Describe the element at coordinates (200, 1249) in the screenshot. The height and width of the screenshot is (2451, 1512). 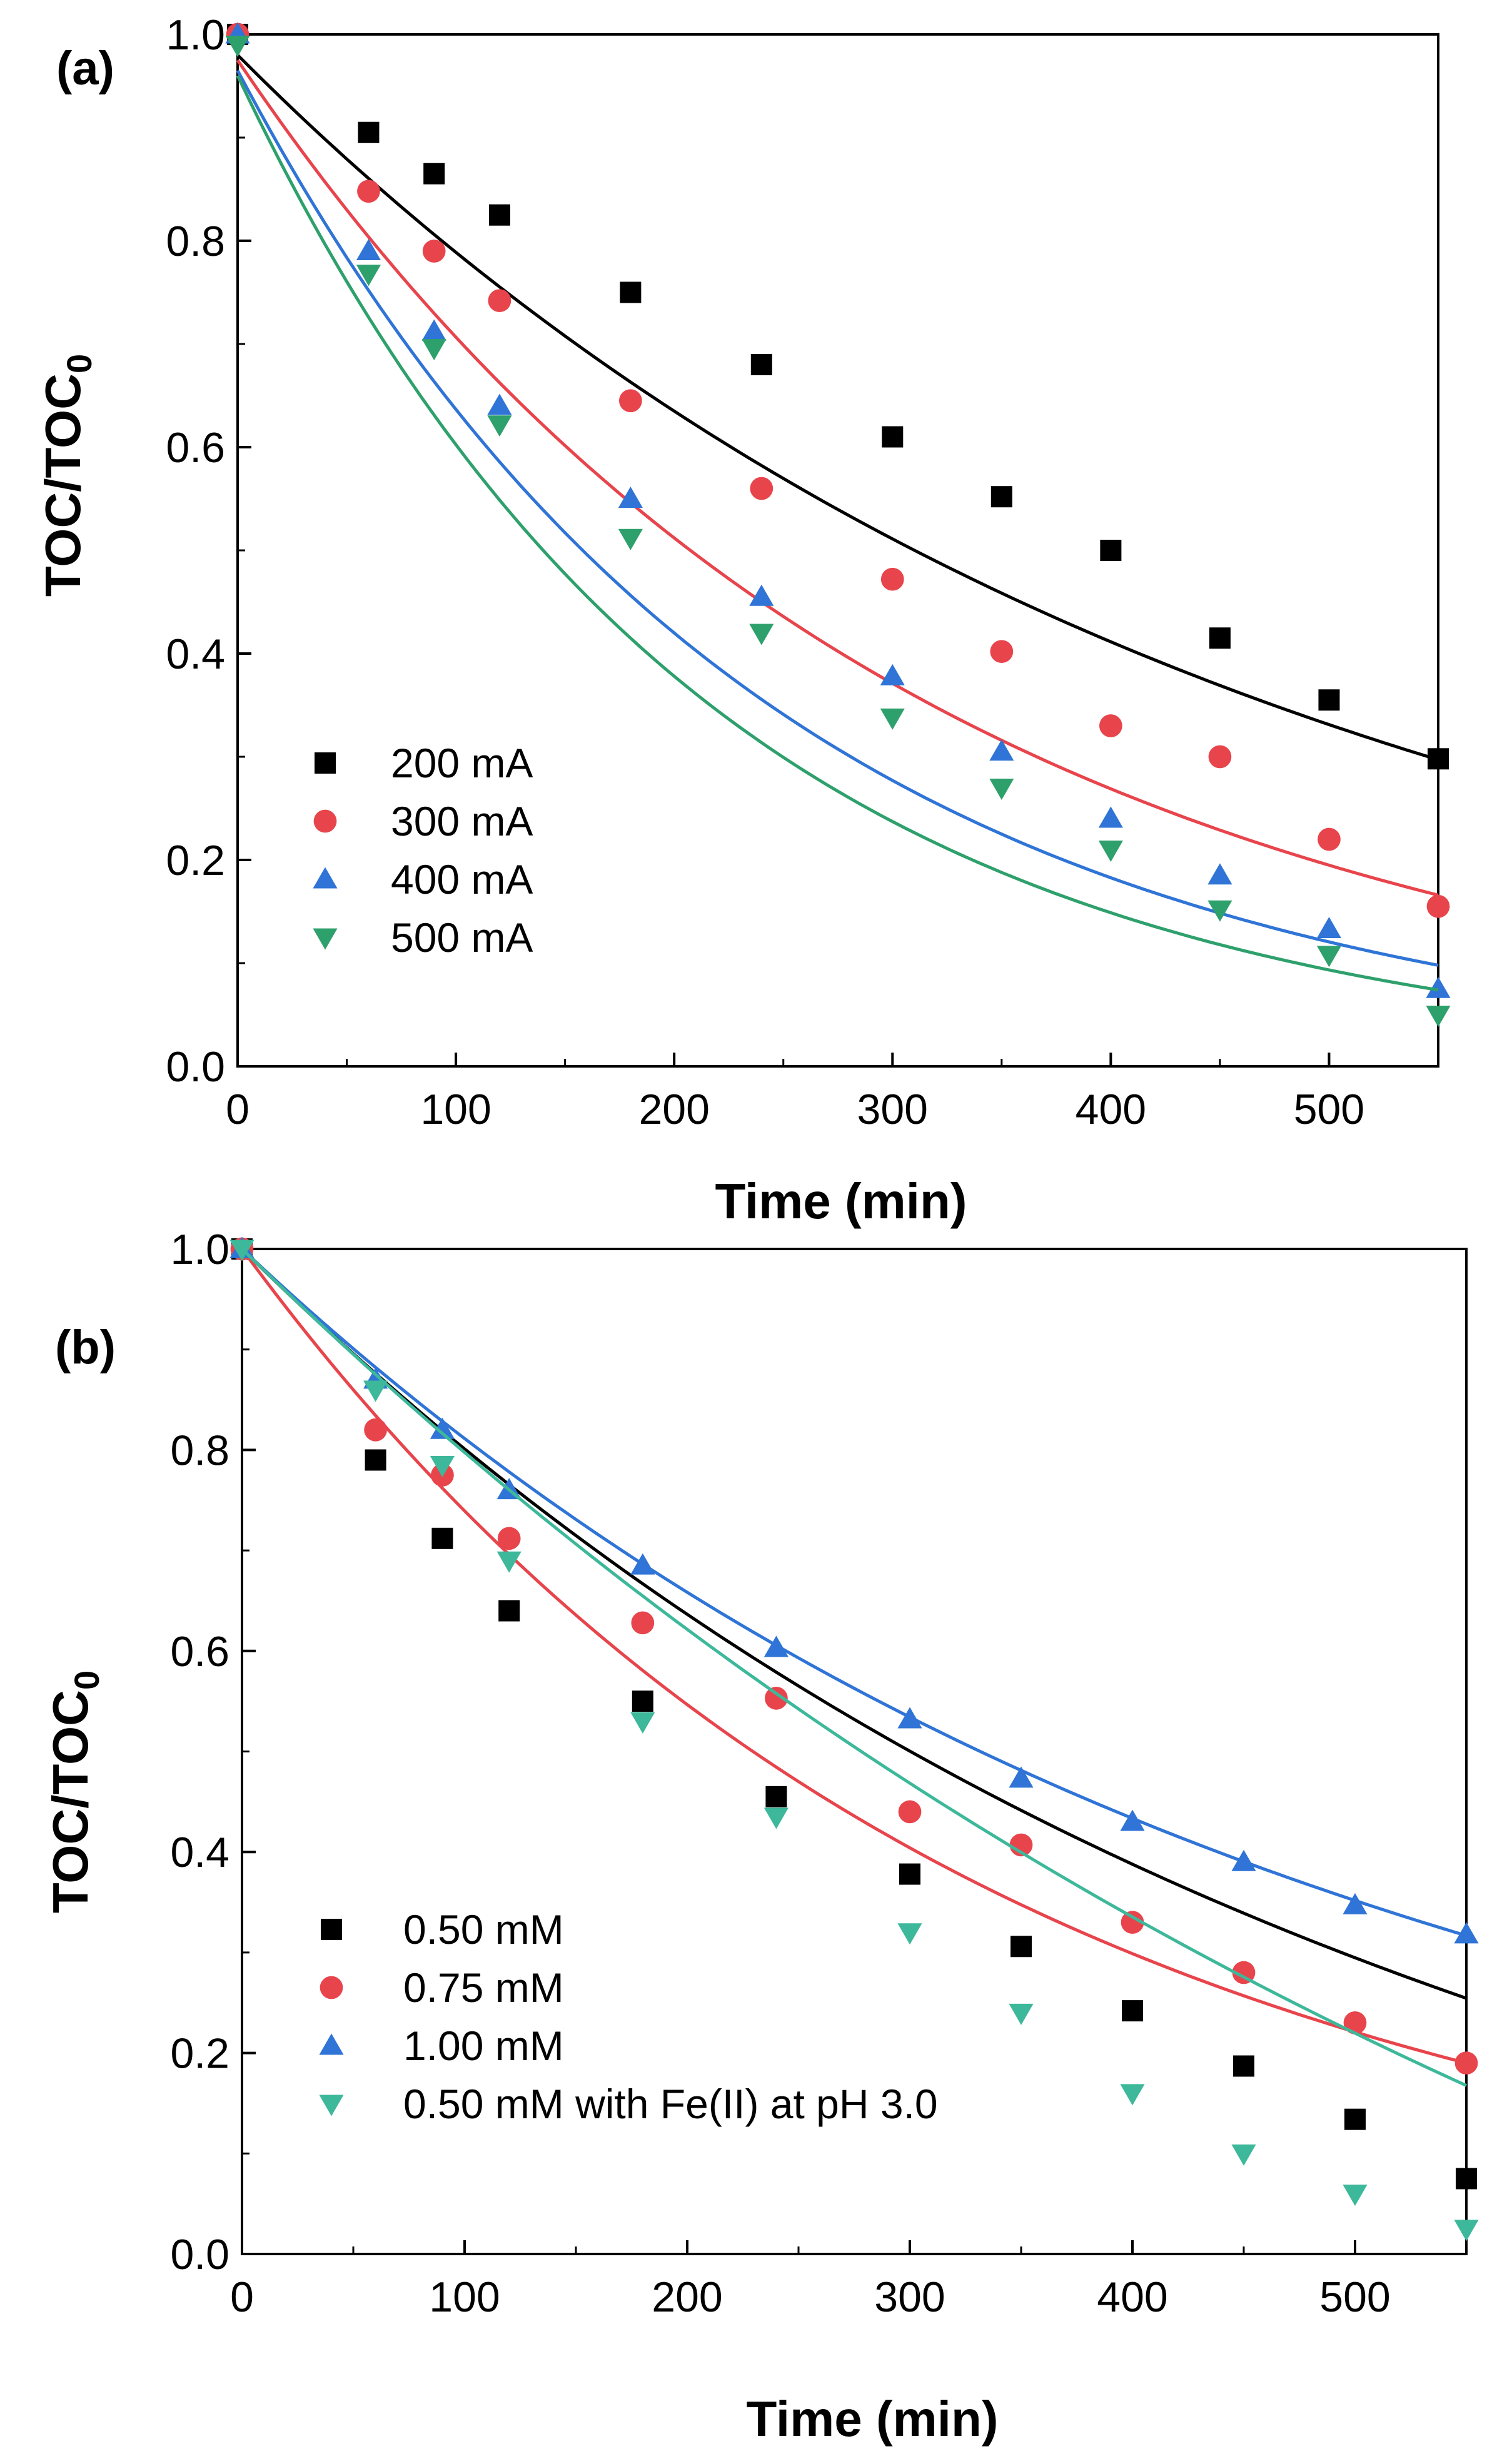
I see `panel-b-y-tick-label: 1.0` at that location.